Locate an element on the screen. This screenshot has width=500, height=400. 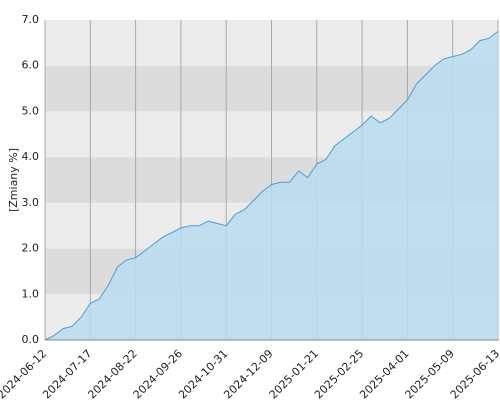
y-tick-label: 1.0 is located at coordinates (31, 293).